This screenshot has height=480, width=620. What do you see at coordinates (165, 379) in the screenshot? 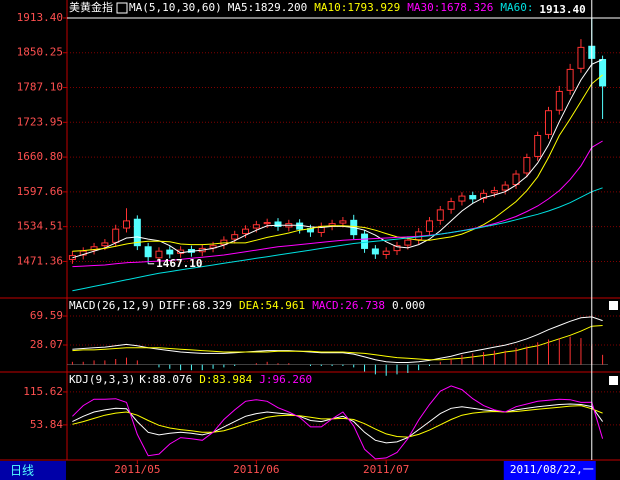
I see `legend-entry: K:88.076` at bounding box center [165, 379].